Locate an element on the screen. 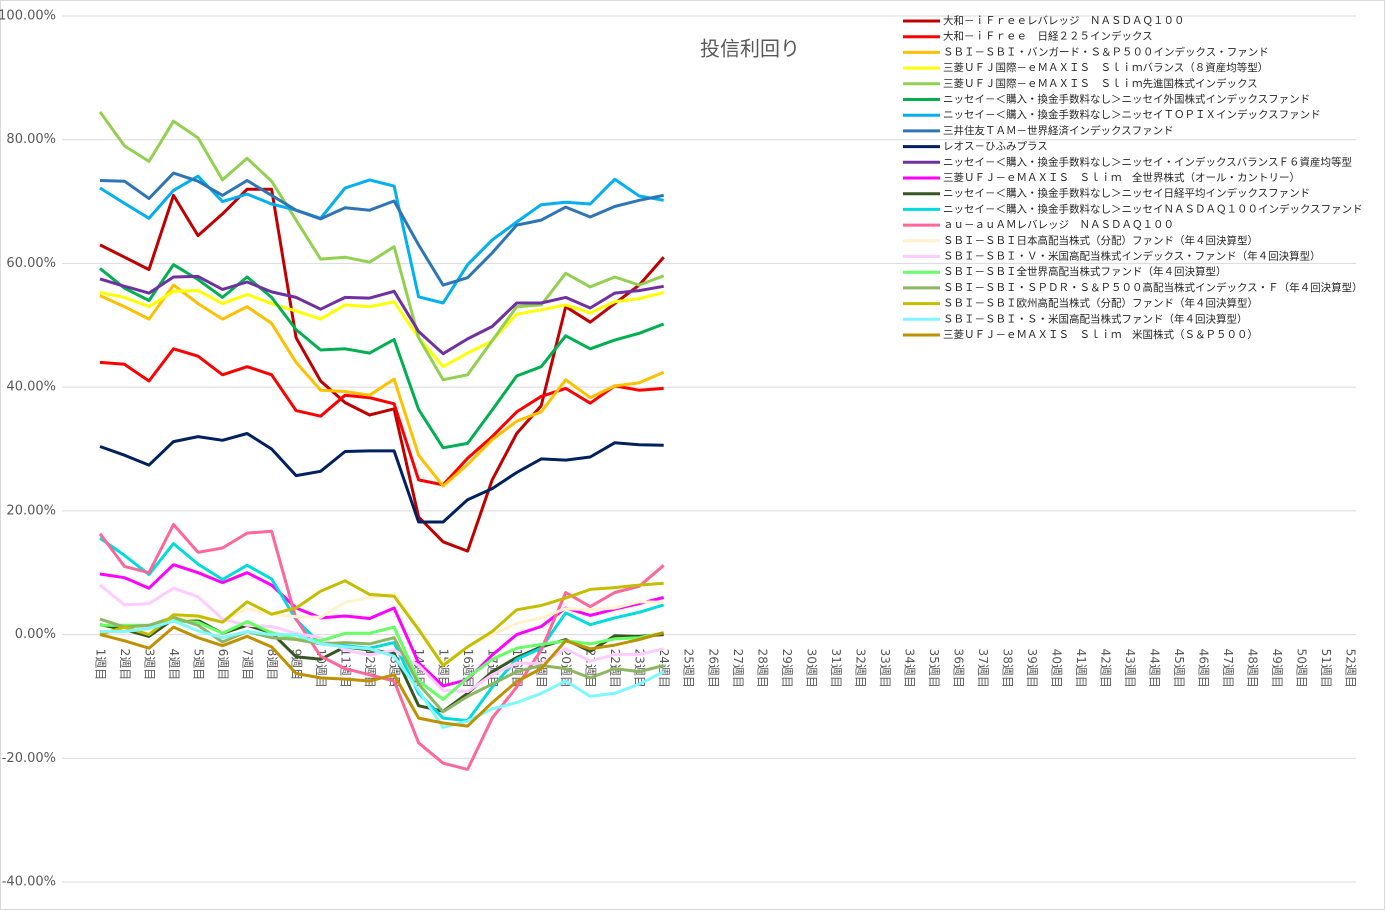 Image resolution: width=1386 pixels, height=911 pixels. x-tick-label: 6週目 is located at coordinates (223, 665).